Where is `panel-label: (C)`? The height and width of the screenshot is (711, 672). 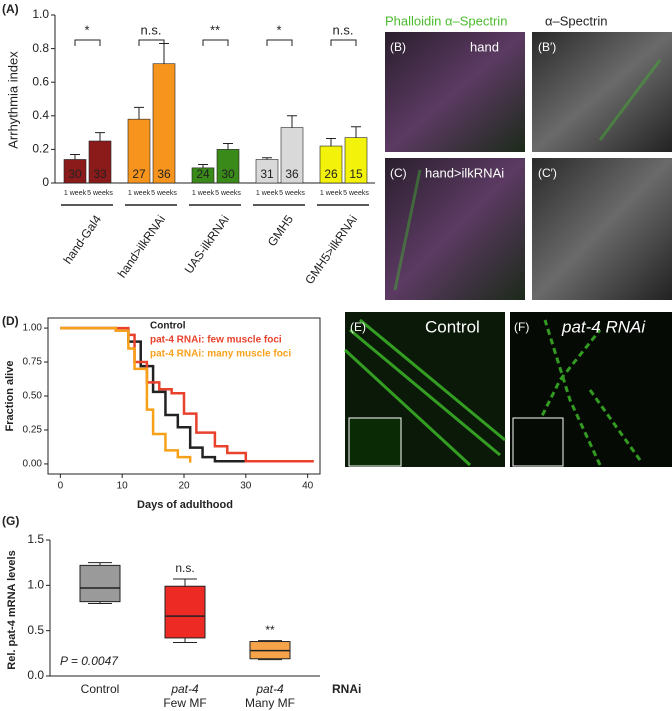
panel-label: (C) is located at coordinates (398, 173).